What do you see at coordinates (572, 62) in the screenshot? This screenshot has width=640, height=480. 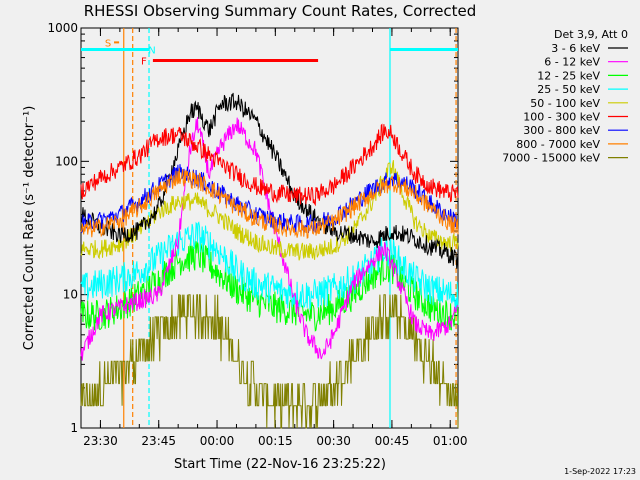 I see `legend-entry-label: 6 - 12 keV` at bounding box center [572, 62].